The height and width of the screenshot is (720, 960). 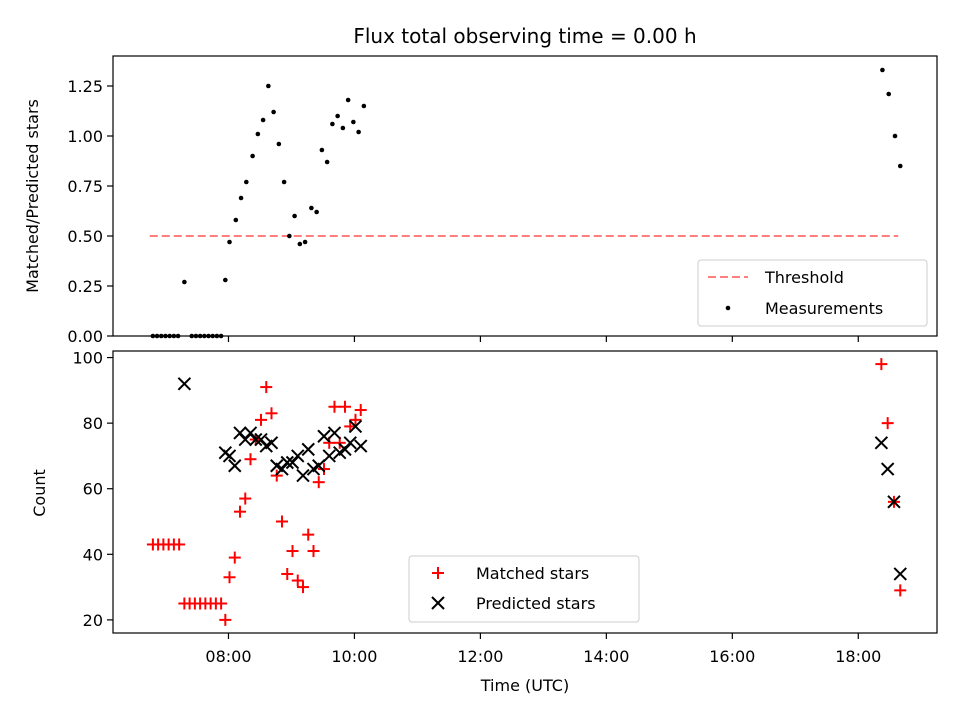 I want to click on ratio-y-axis-label: Matched/Predicted stars, so click(x=32, y=196).